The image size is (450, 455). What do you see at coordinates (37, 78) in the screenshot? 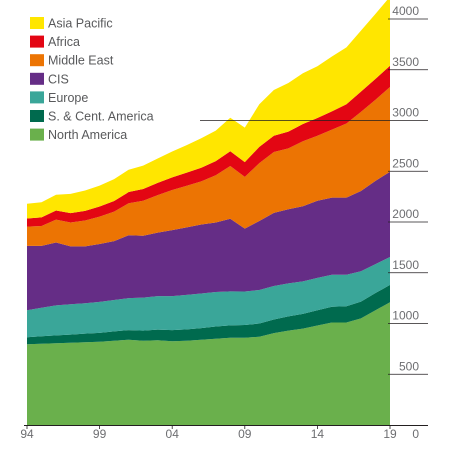
I see `legend-swatch-cis` at bounding box center [37, 78].